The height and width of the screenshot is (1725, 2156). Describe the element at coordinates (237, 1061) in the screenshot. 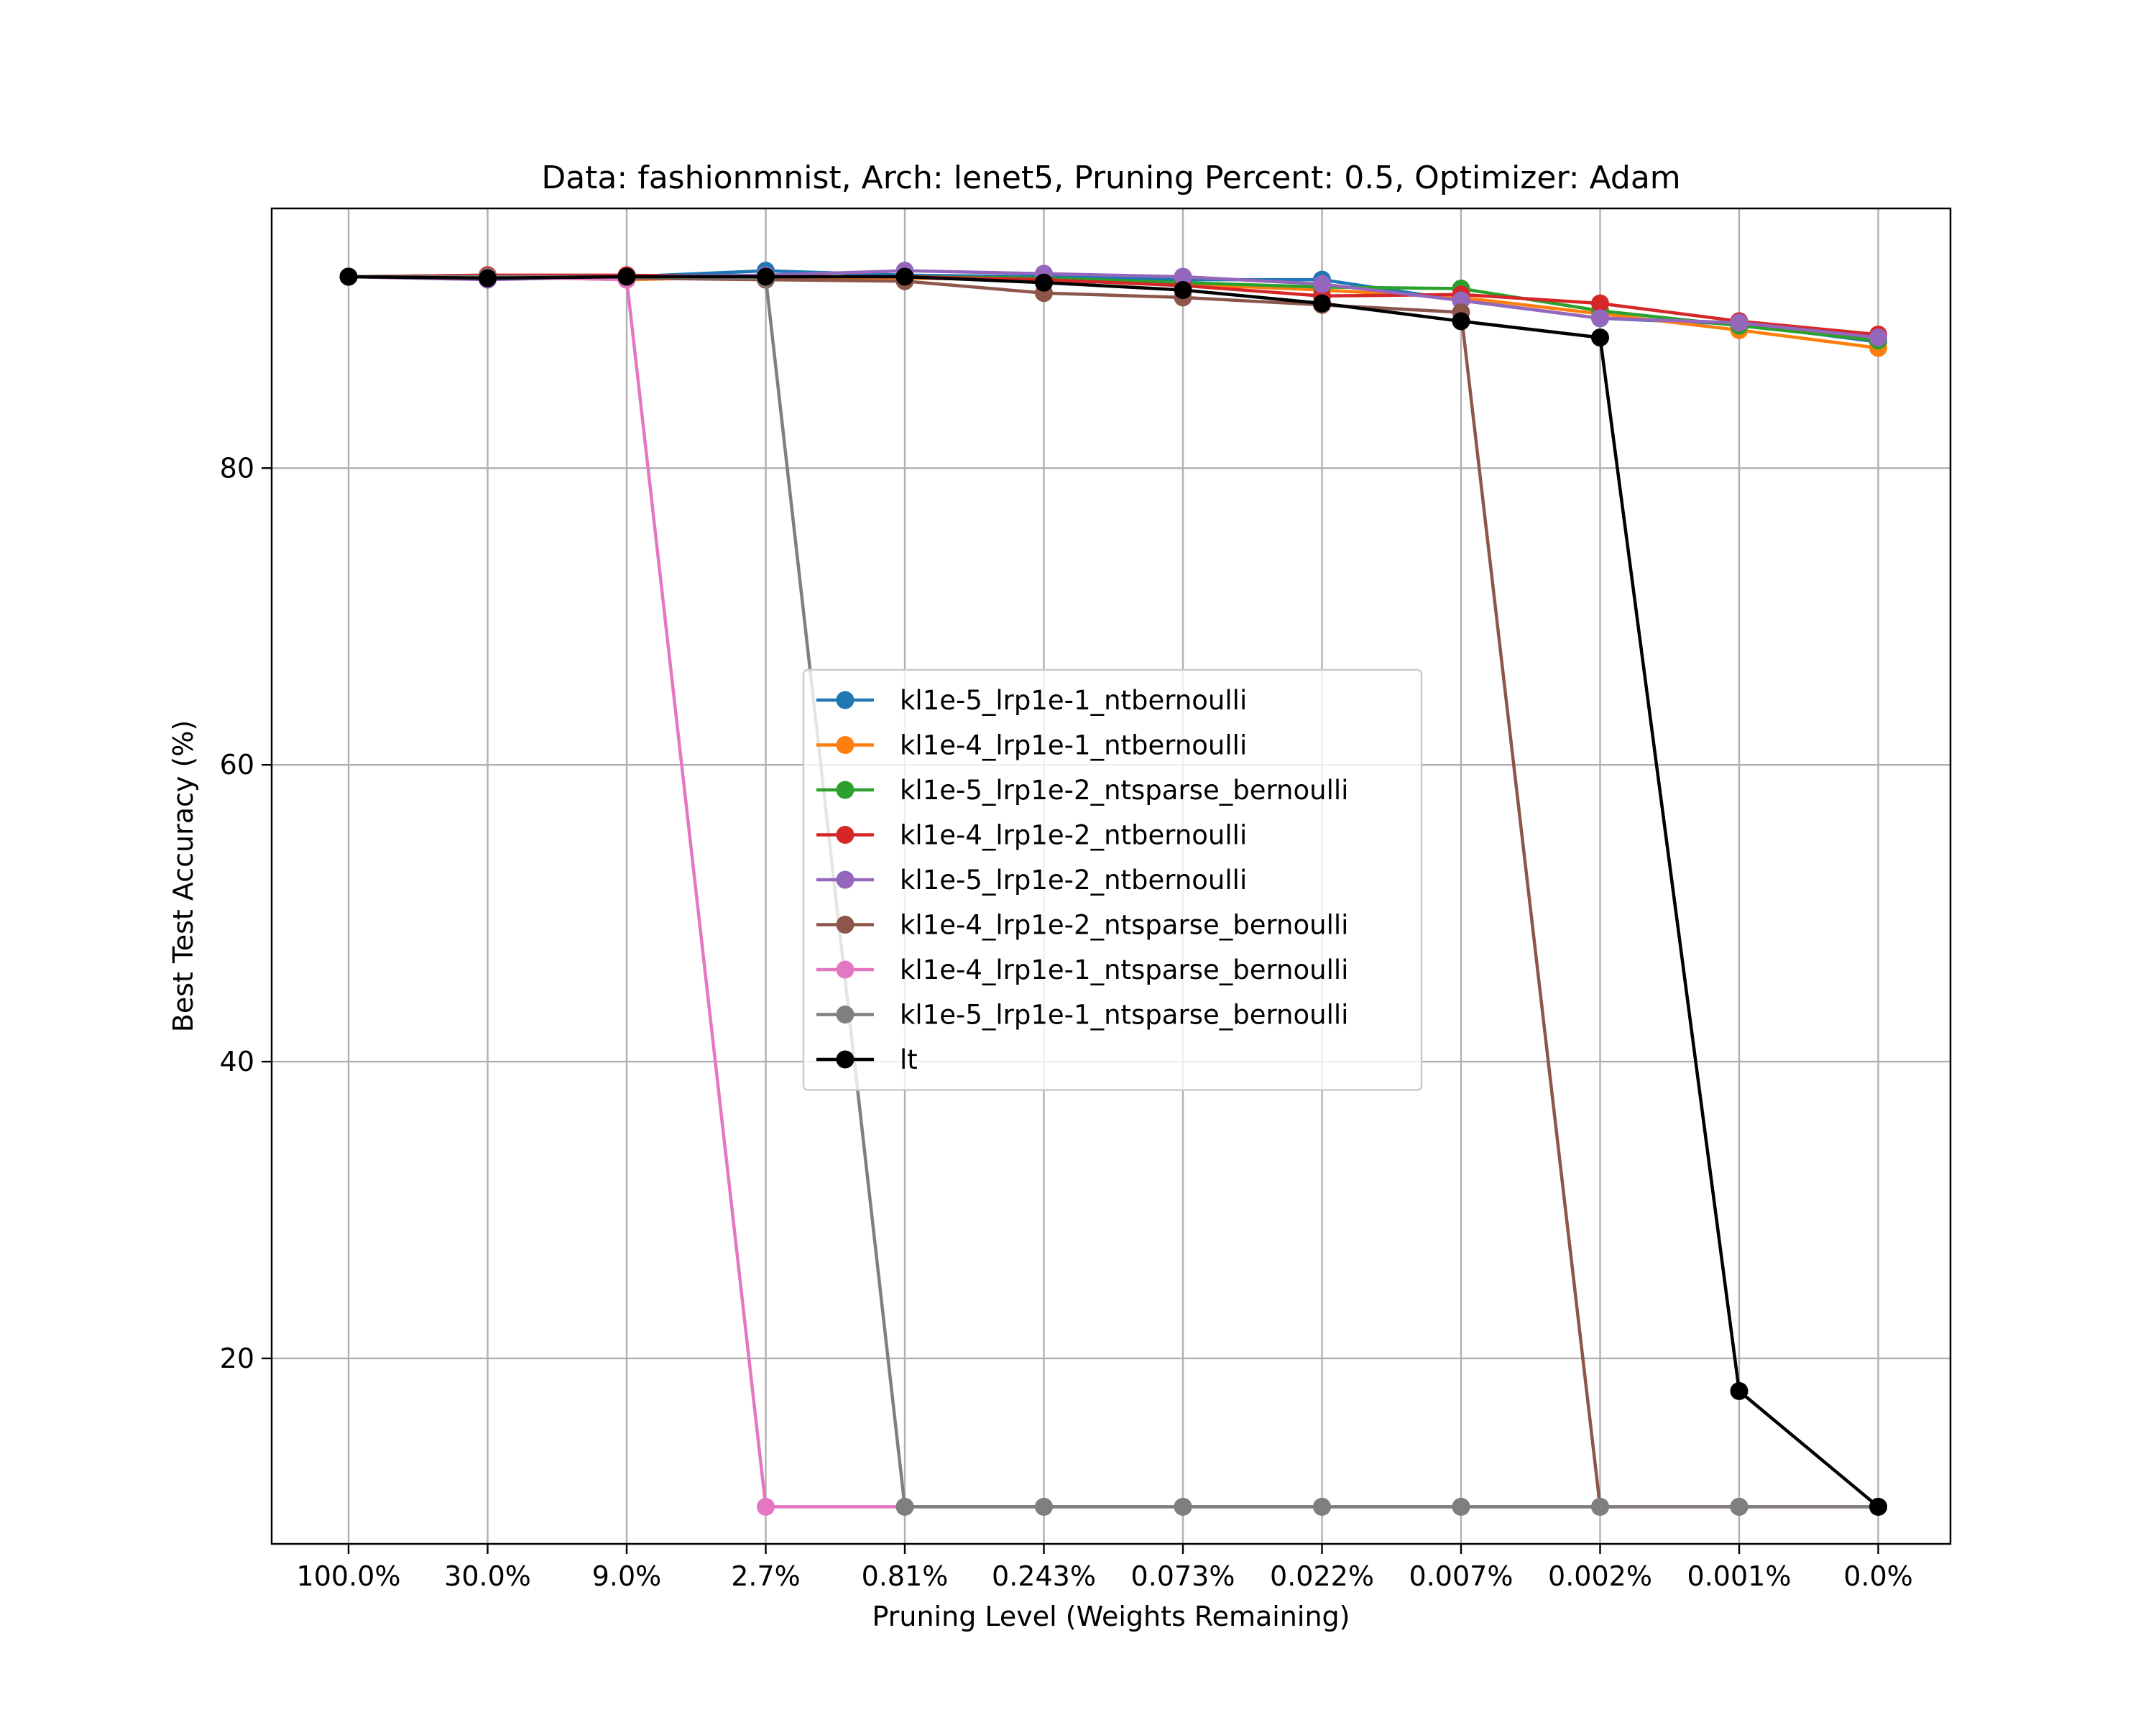

I see `y-tick-label: 40` at that location.